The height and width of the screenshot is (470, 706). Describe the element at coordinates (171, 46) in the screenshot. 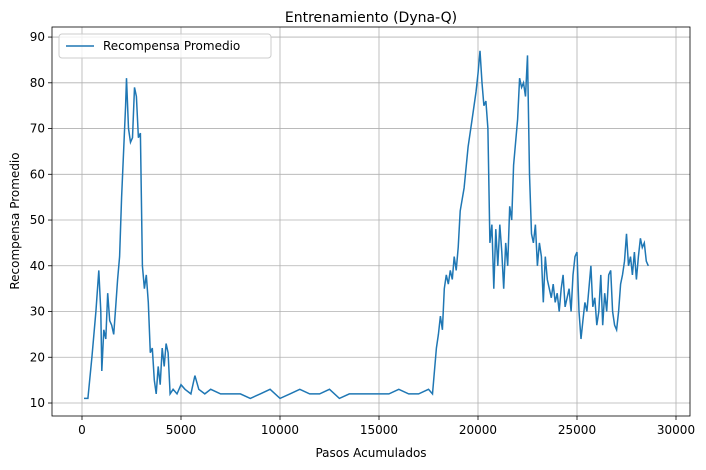

I see `legend-label: Recompensa Promedio` at that location.